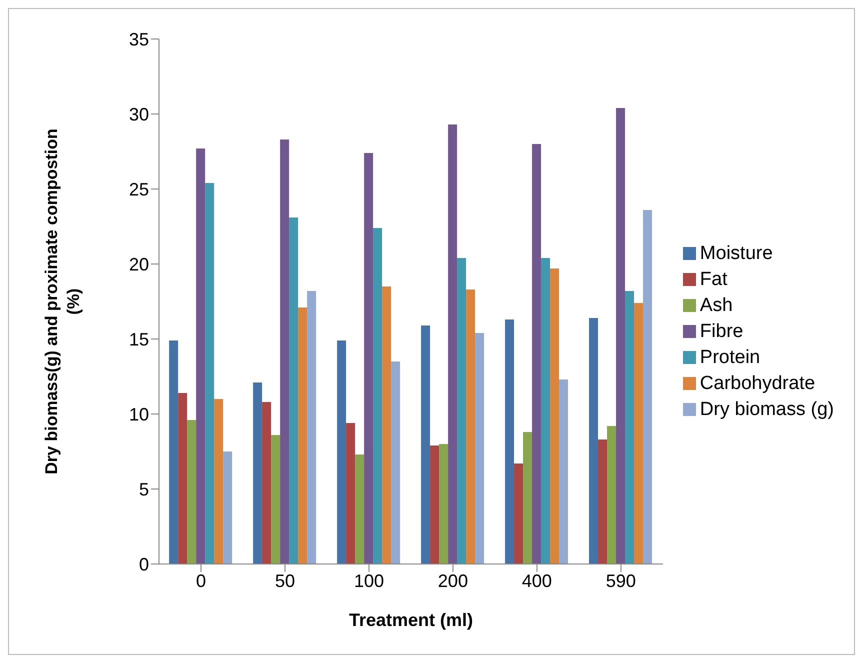  What do you see at coordinates (62, 301) in the screenshot?
I see `y-axis-title: Dry biomass(g) and proximate compostion (%)` at bounding box center [62, 301].